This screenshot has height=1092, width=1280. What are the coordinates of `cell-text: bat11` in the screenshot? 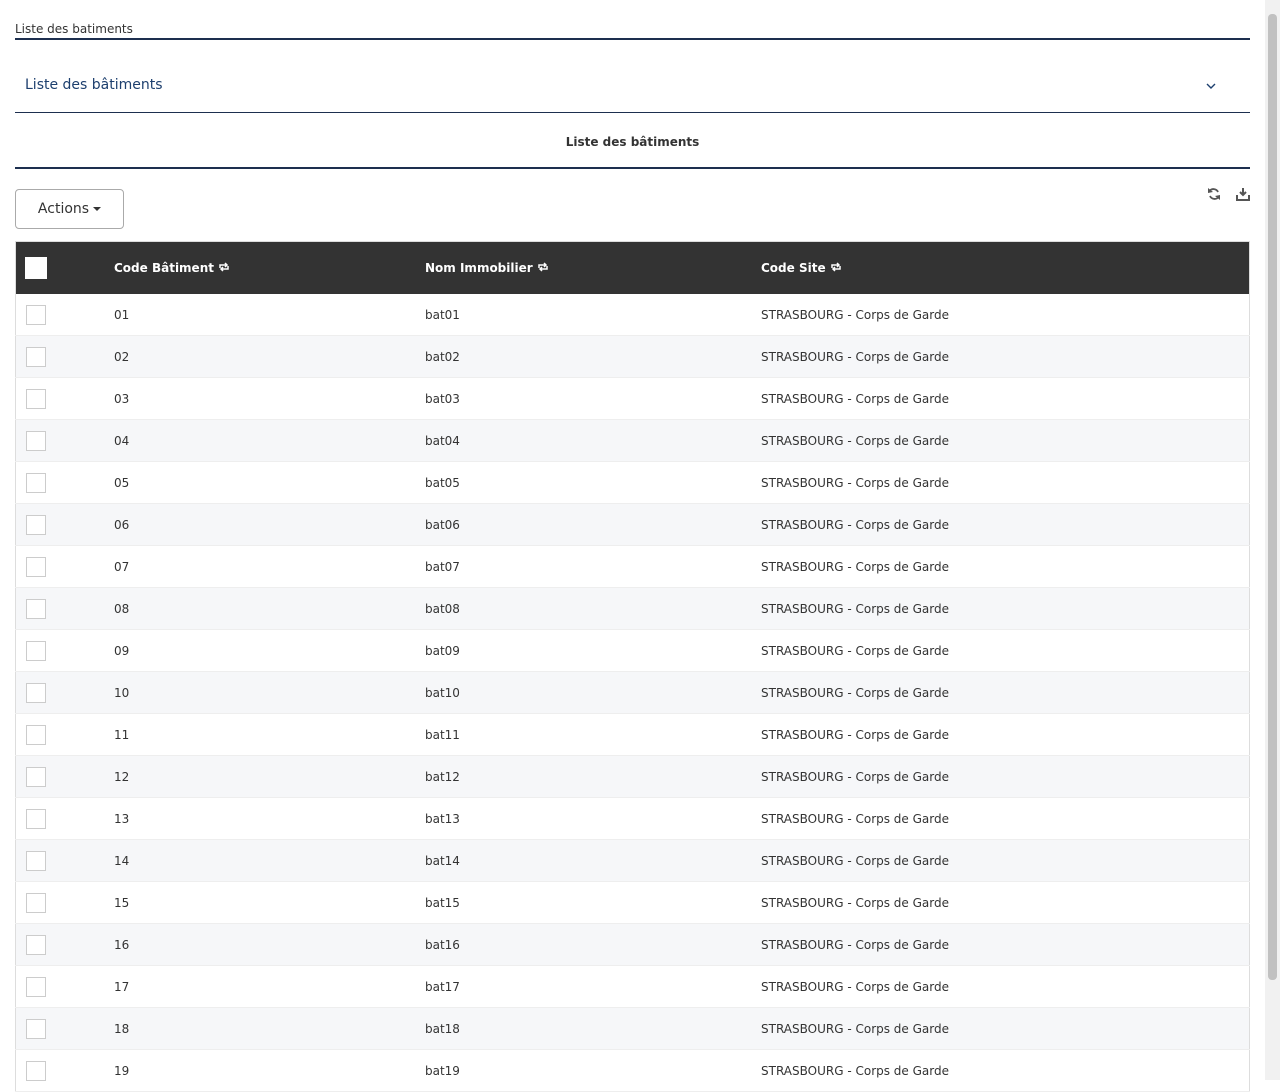 It's located at (442, 734).